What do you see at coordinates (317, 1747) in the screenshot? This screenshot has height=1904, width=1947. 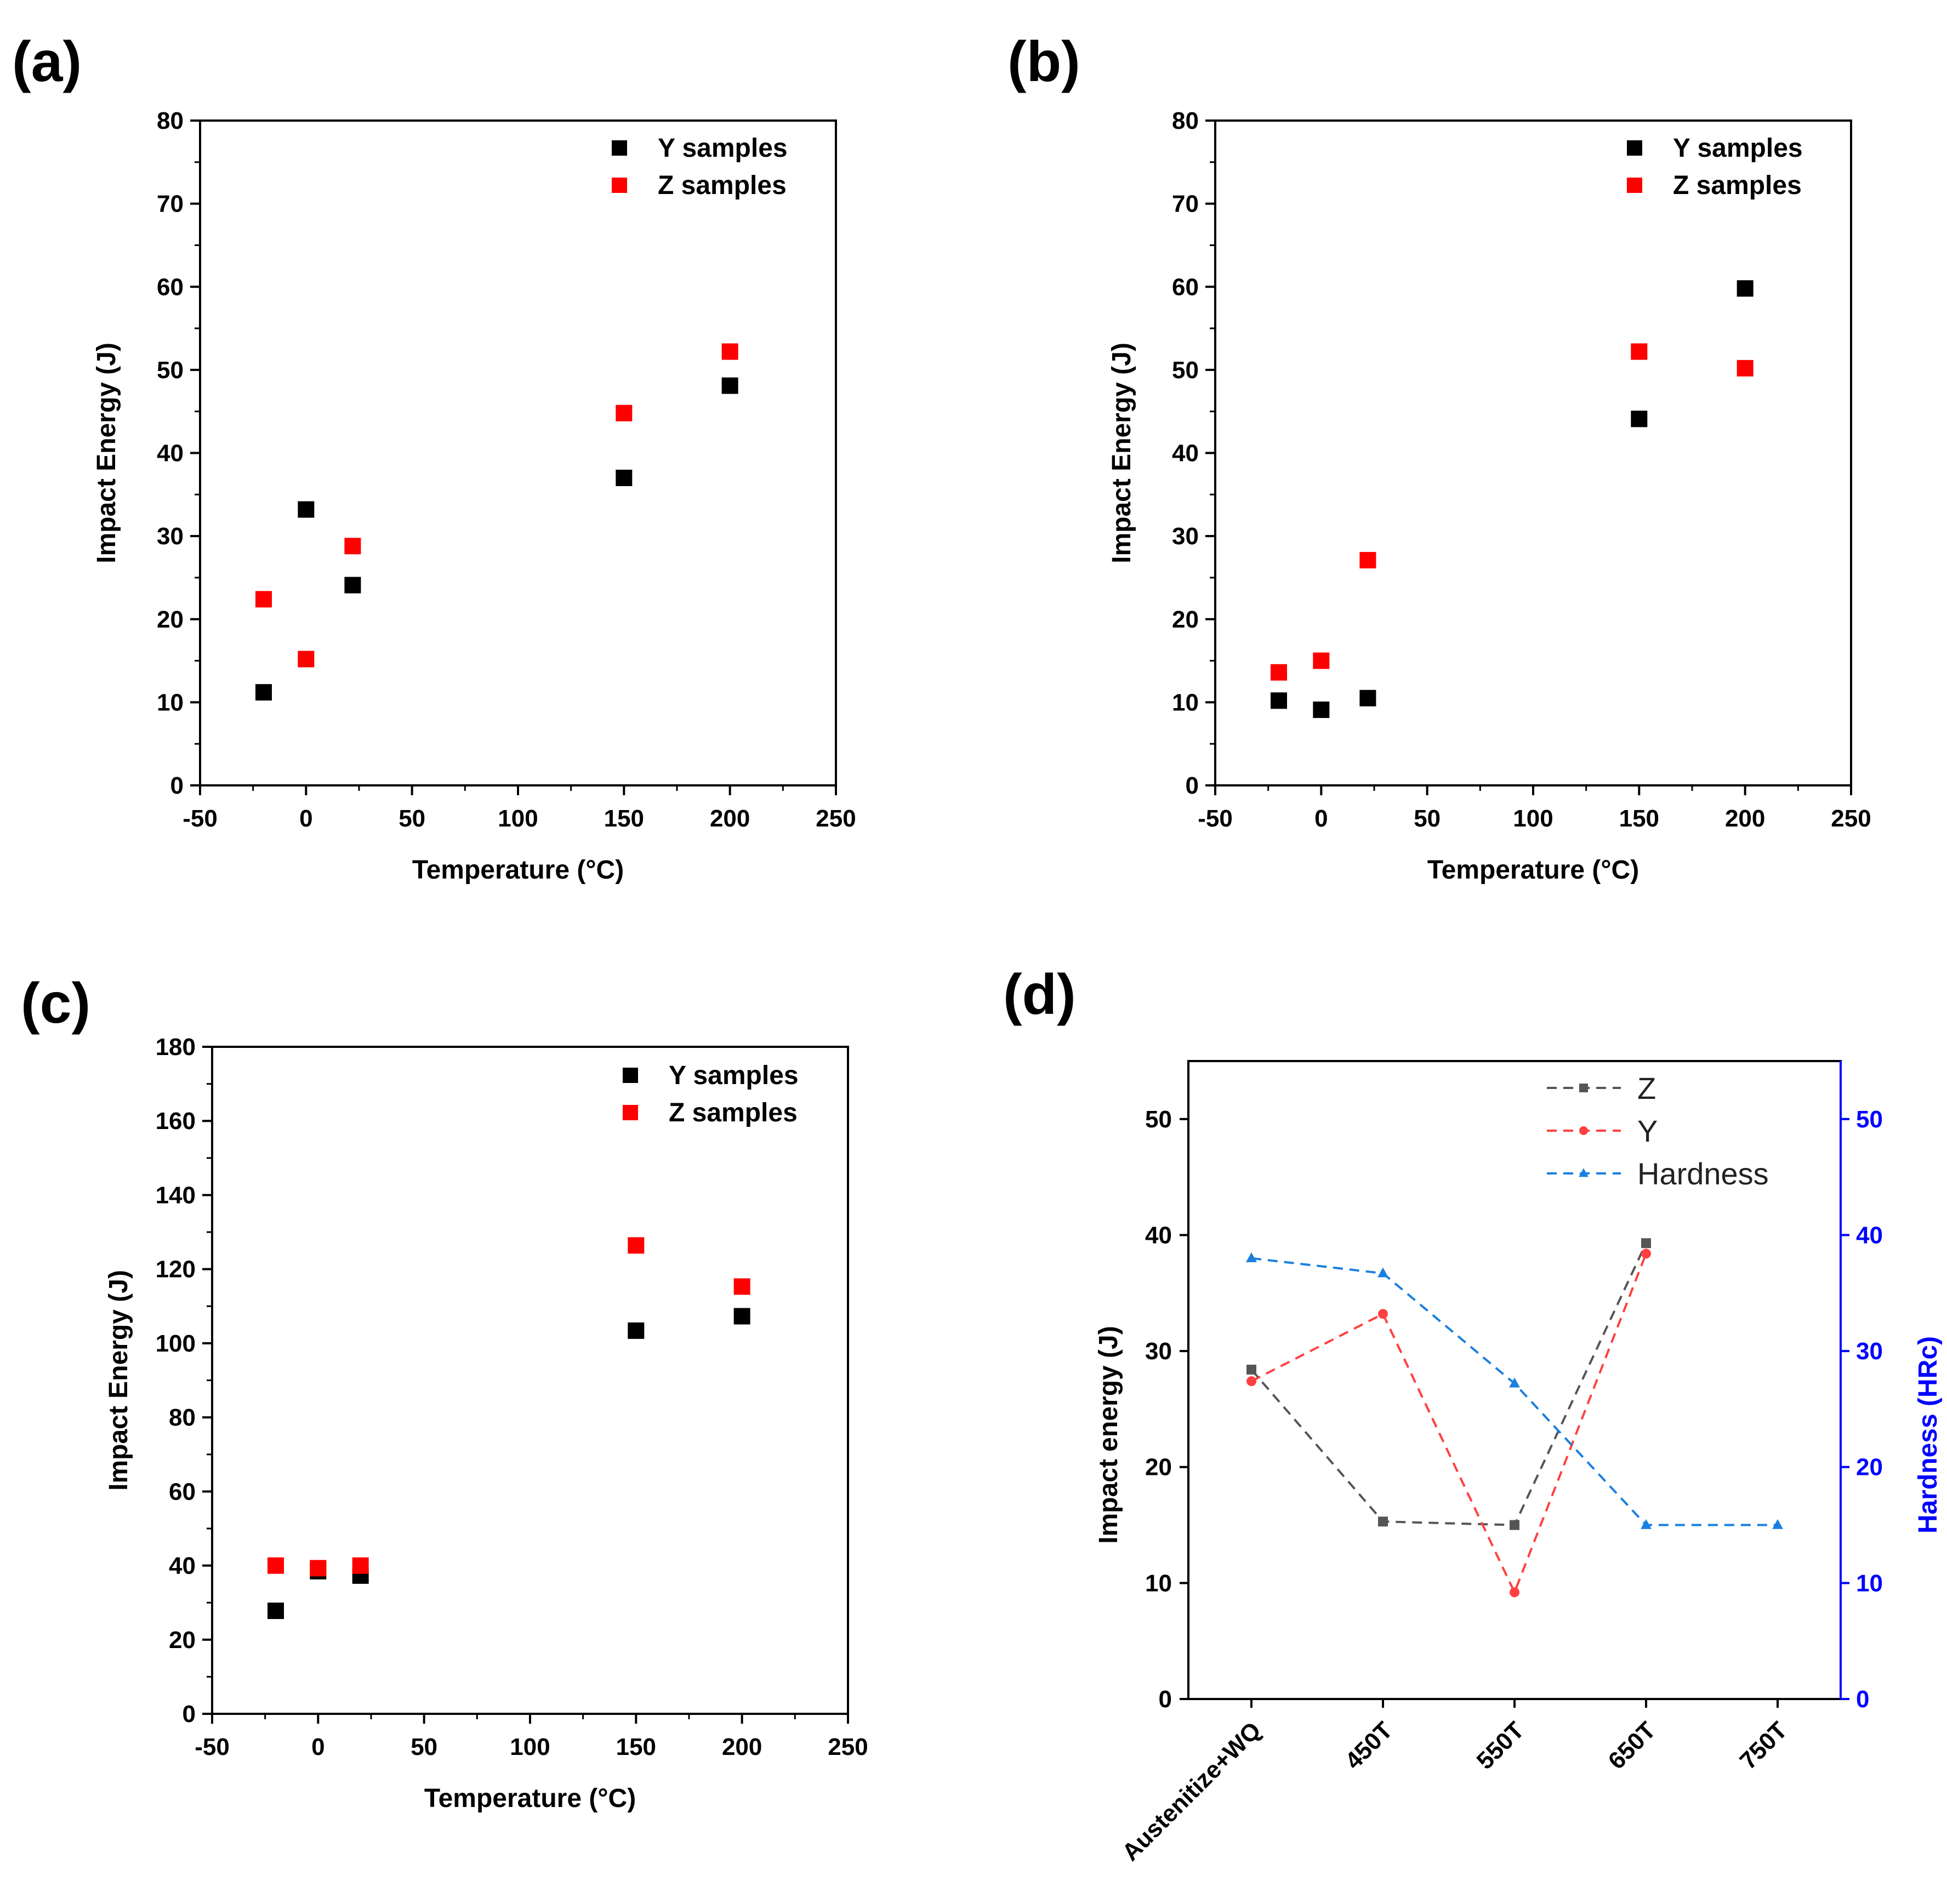 I see `x-tick-label: 0` at bounding box center [317, 1747].